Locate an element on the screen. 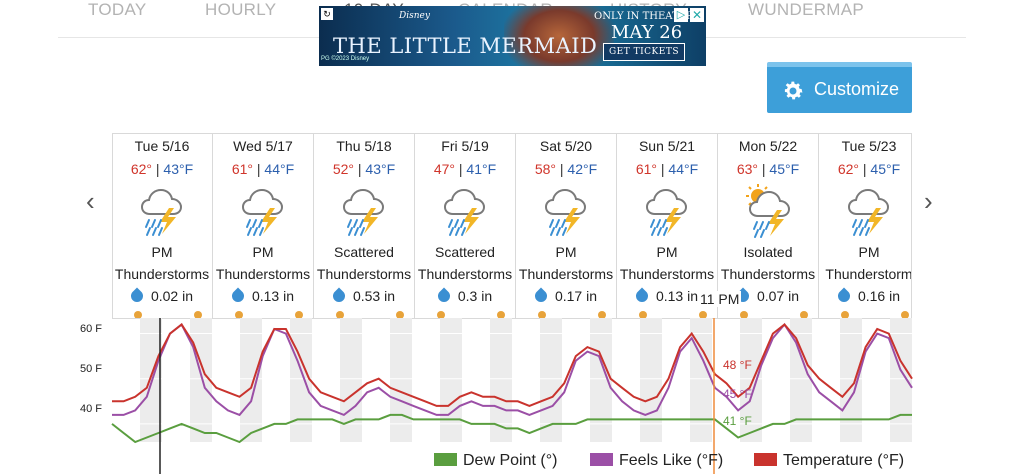  chevron-left-icon: ‹ is located at coordinates (90, 201).